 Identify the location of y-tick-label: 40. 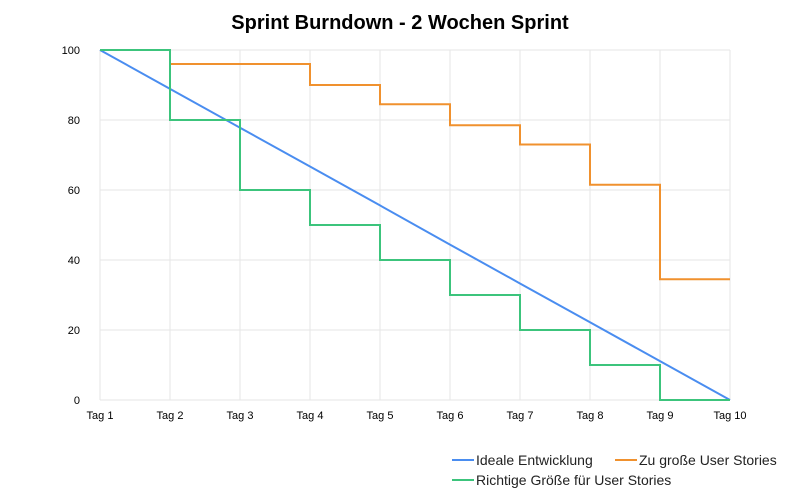
(74, 261).